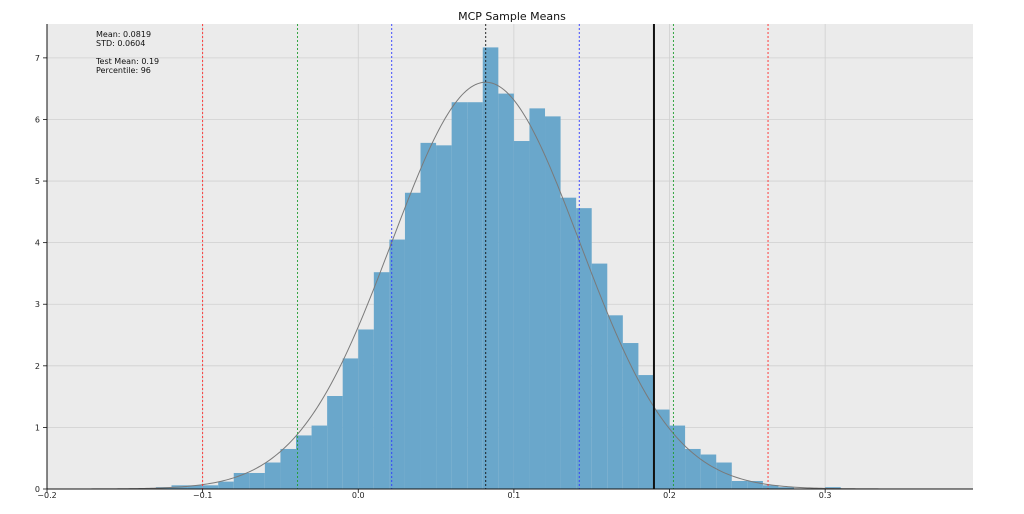 The height and width of the screenshot is (514, 1024). Describe the element at coordinates (123, 70) in the screenshot. I see `percentile-text: Percentile: 96` at that location.